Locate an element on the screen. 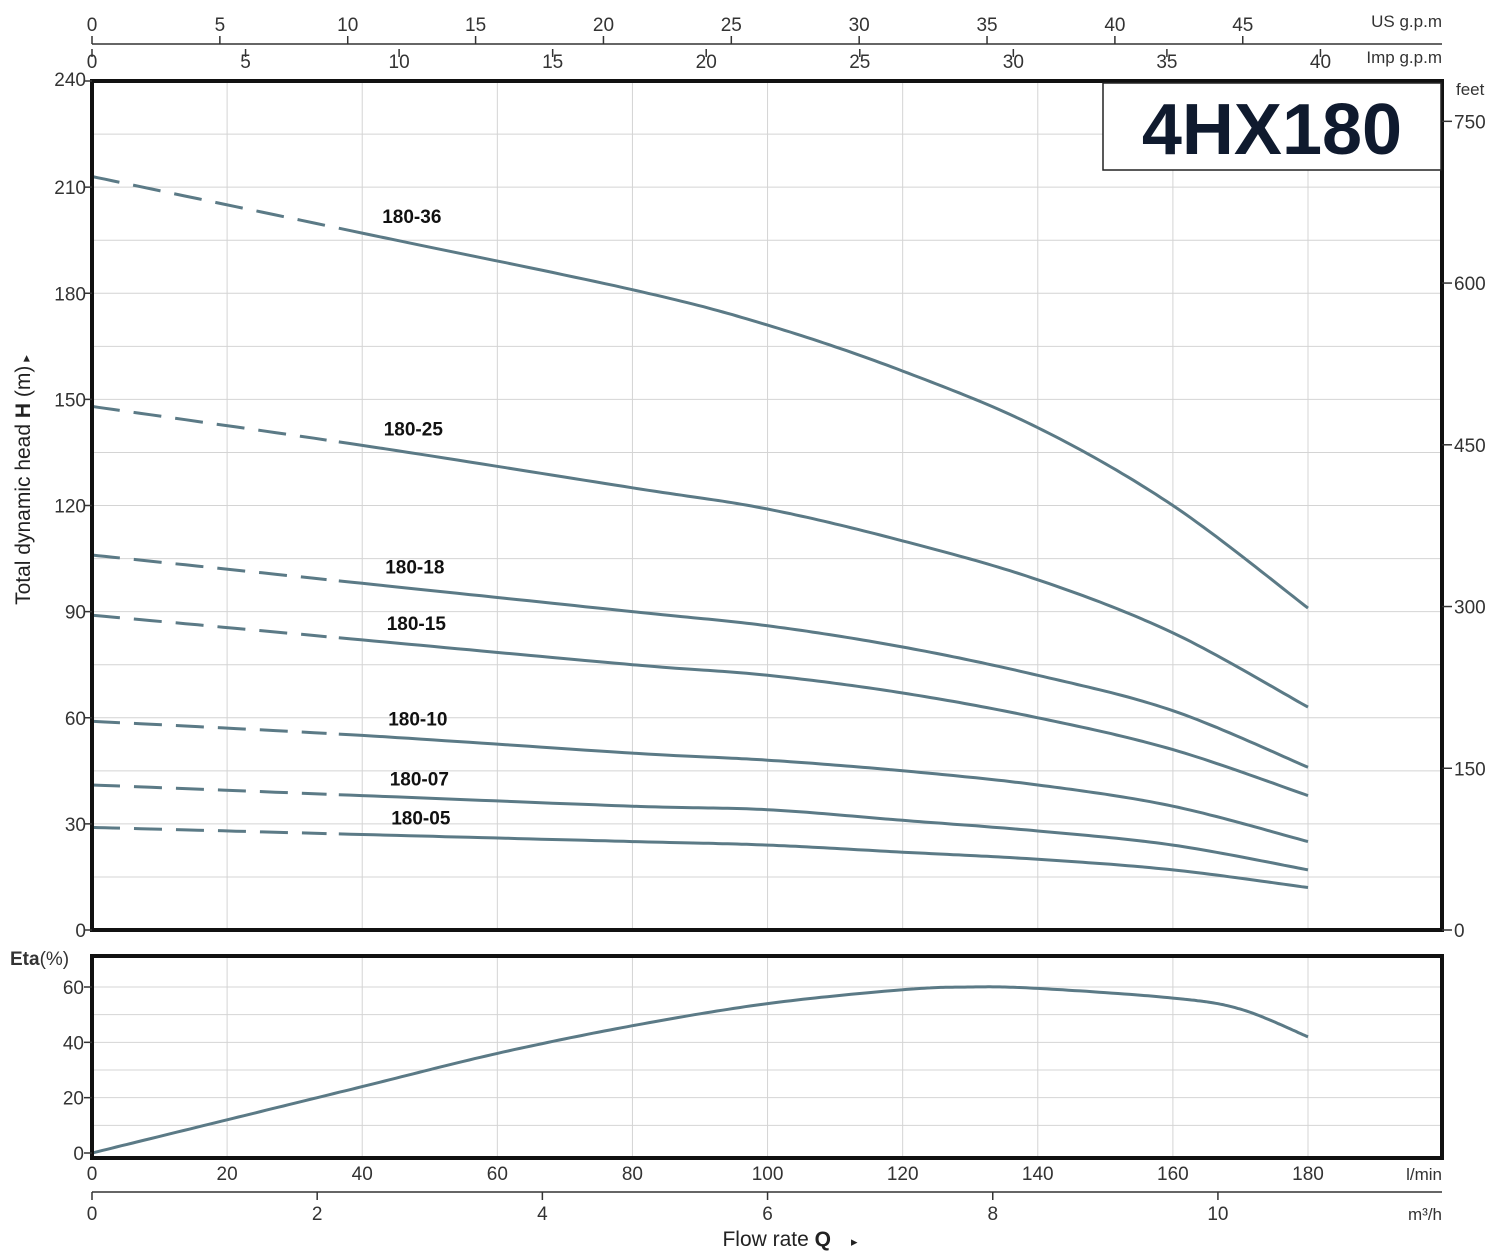 This screenshot has height=1252, width=1494. impgpm-tick-label: 5 is located at coordinates (245, 62).